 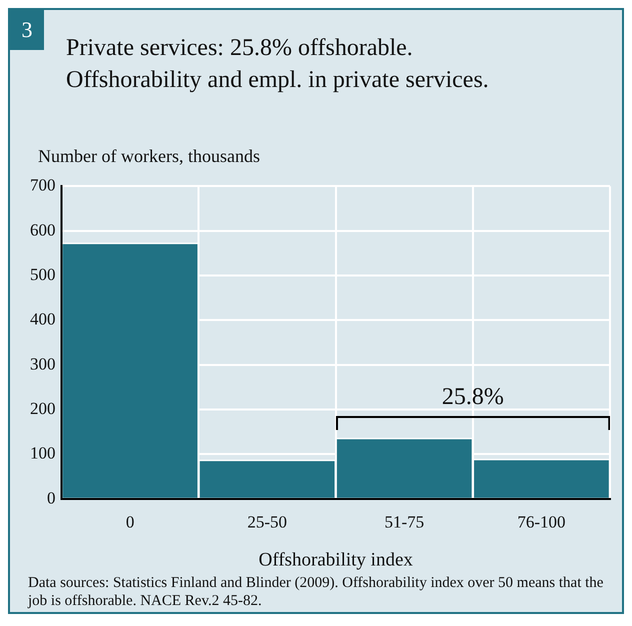 What do you see at coordinates (541, 522) in the screenshot?
I see `x-tick-label: 76-100` at bounding box center [541, 522].